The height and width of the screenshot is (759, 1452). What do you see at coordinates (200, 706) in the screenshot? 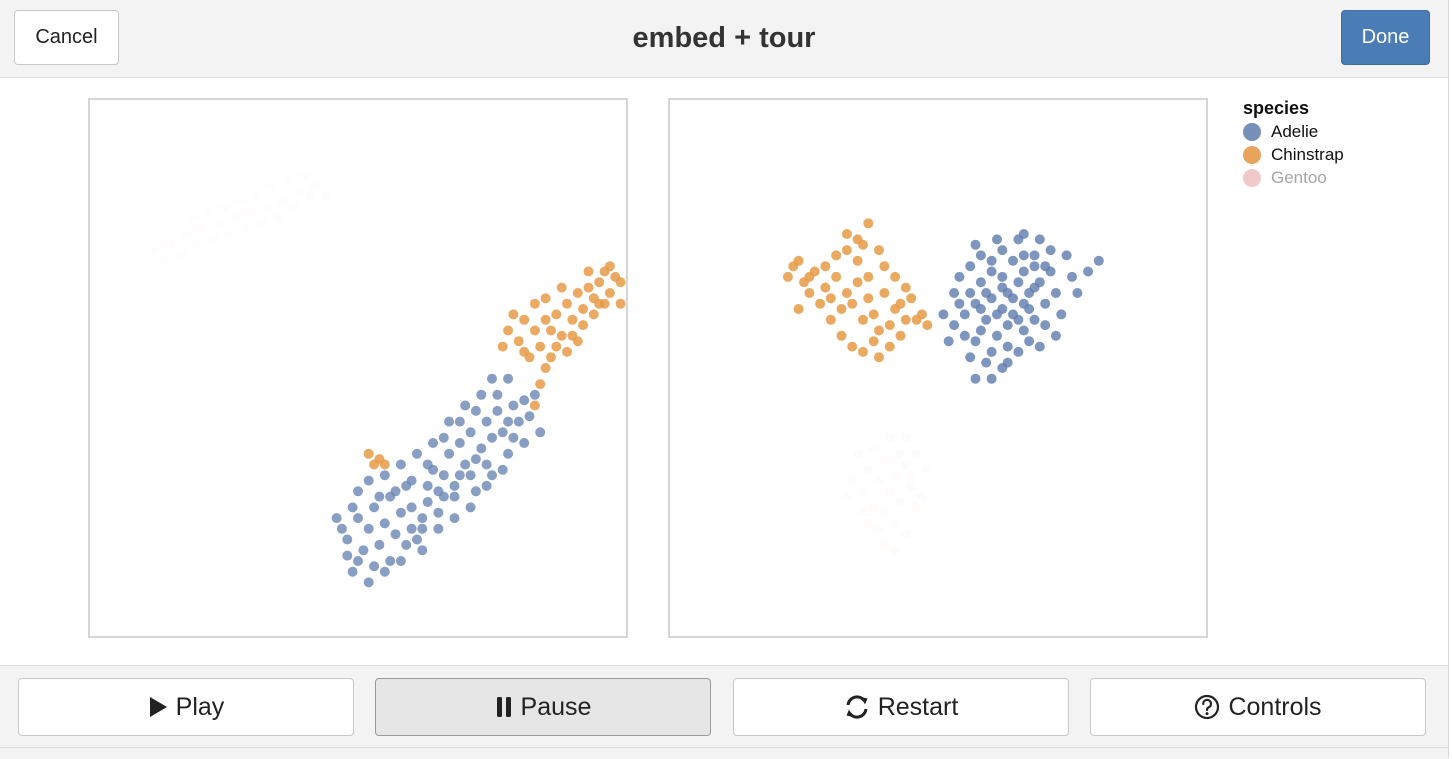
I see `play-label: Play` at bounding box center [200, 706].